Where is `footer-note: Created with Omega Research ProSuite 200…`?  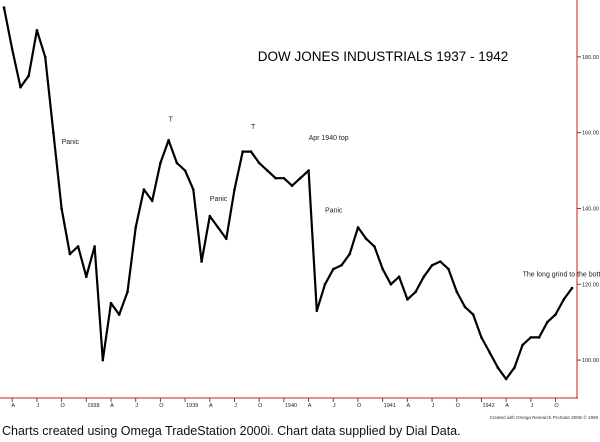 footer-note: Created with Omega Research ProSuite 200… is located at coordinates (544, 417).